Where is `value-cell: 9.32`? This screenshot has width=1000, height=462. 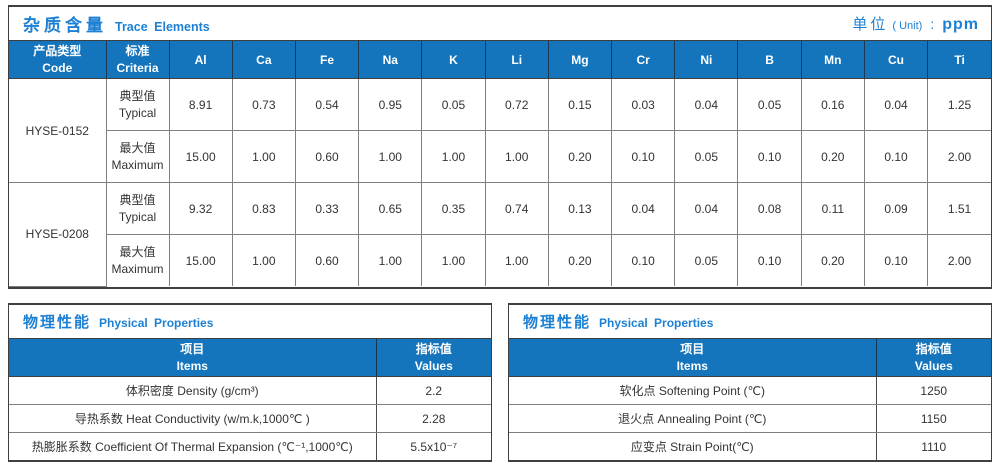
value-cell: 9.32 is located at coordinates (200, 208).